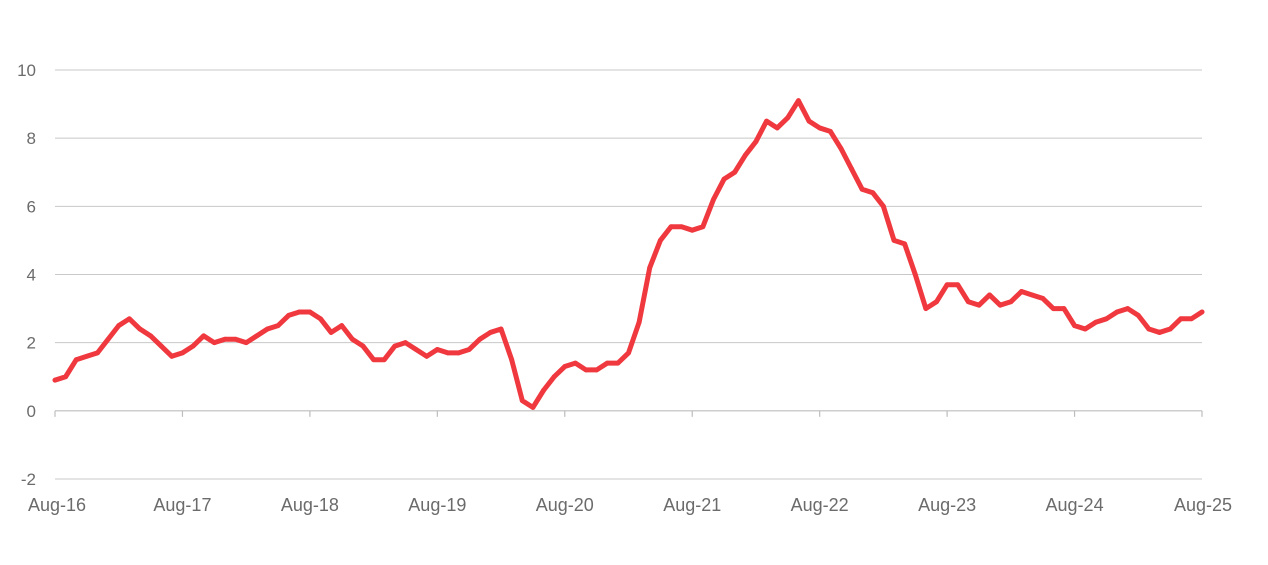  I want to click on y-tick-label: 8, so click(31, 138).